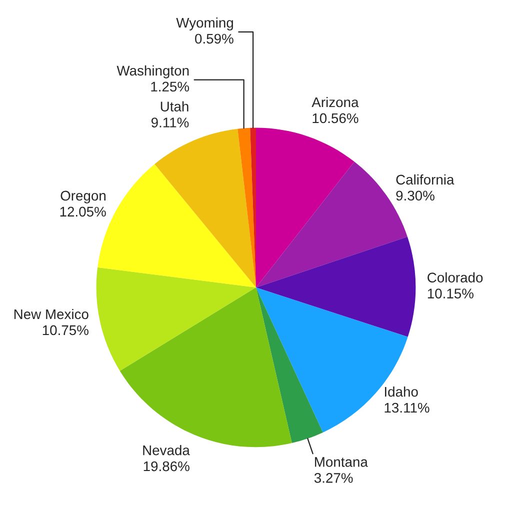 The width and height of the screenshot is (512, 519). What do you see at coordinates (451, 293) in the screenshot?
I see `data-label: 10.15%` at bounding box center [451, 293].